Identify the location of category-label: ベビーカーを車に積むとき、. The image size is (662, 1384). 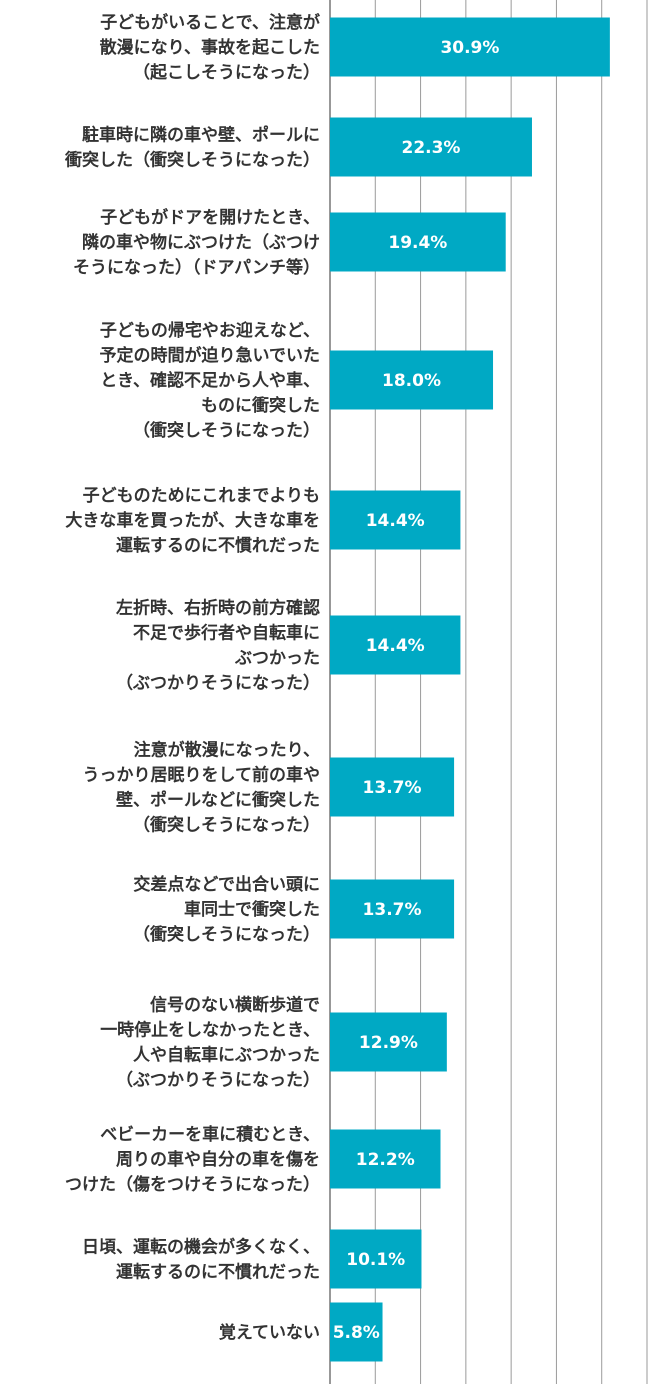
(210, 1134).